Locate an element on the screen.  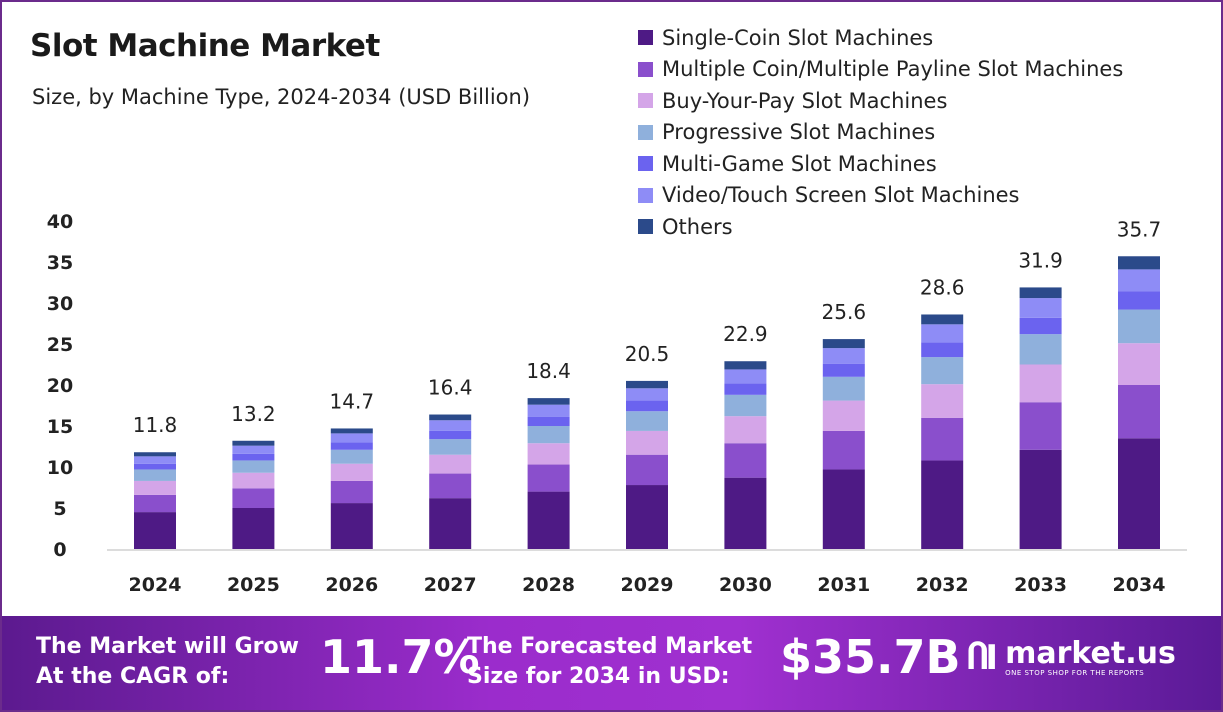
x-tick-label: 2029 is located at coordinates (647, 585).